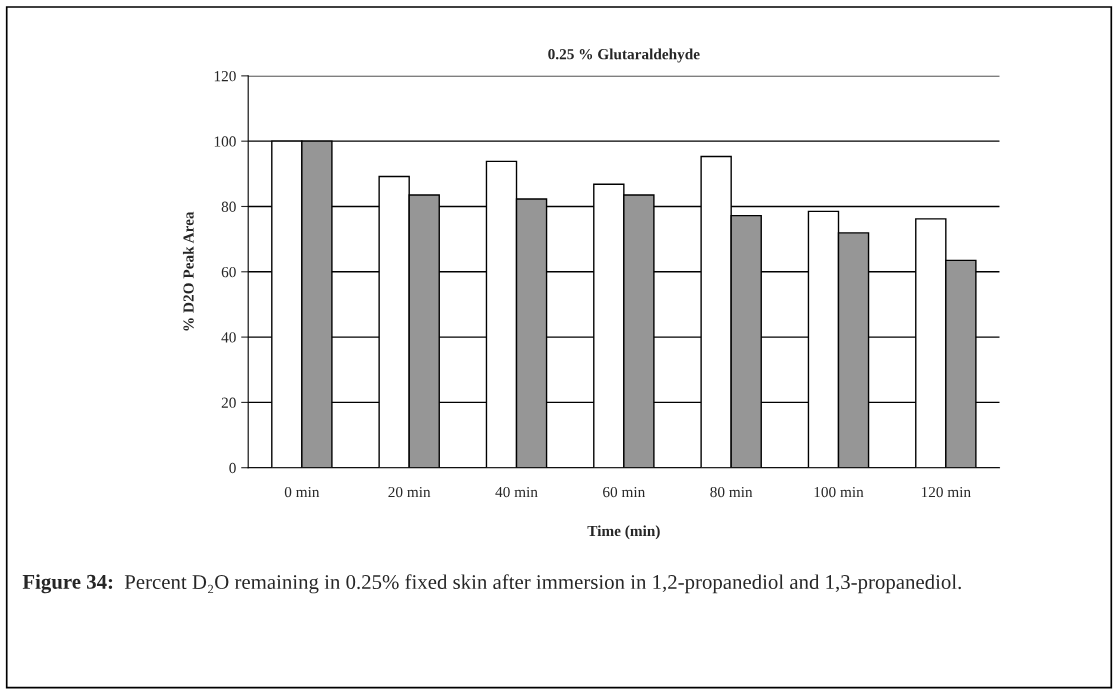 The height and width of the screenshot is (696, 1118). What do you see at coordinates (228, 272) in the screenshot?
I see `y-tick-label: 60` at bounding box center [228, 272].